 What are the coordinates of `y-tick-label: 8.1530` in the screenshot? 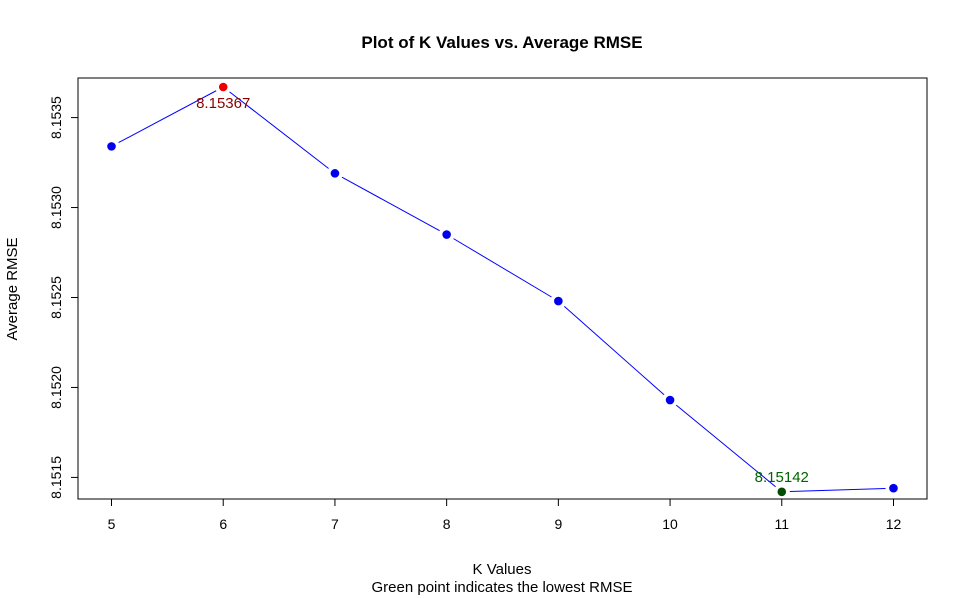 It's located at (56, 207).